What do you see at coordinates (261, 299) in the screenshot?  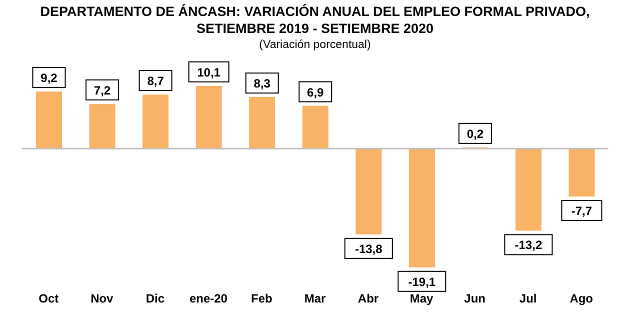 I see `x-tick-label: Feb` at bounding box center [261, 299].